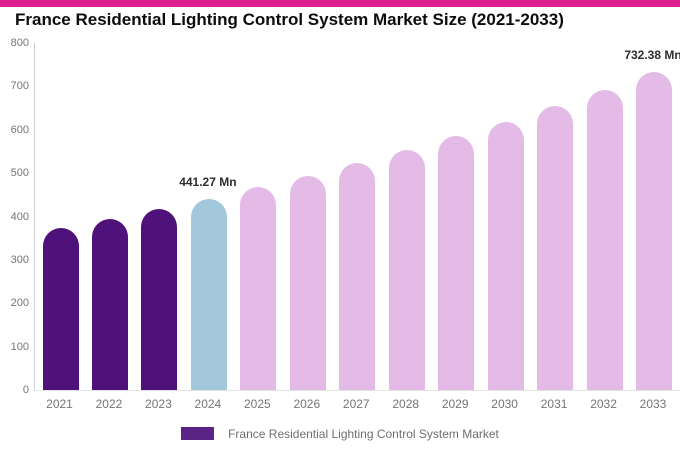 This screenshot has width=680, height=450. I want to click on y-tick-800: 800, so click(19, 43).